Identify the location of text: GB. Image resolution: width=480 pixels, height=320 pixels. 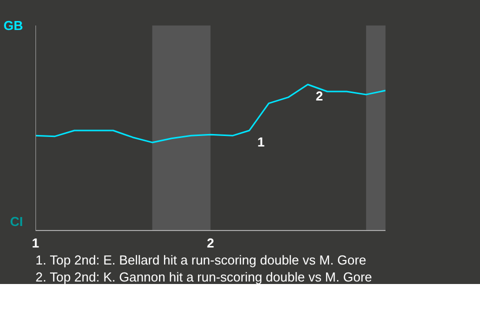
(13, 25).